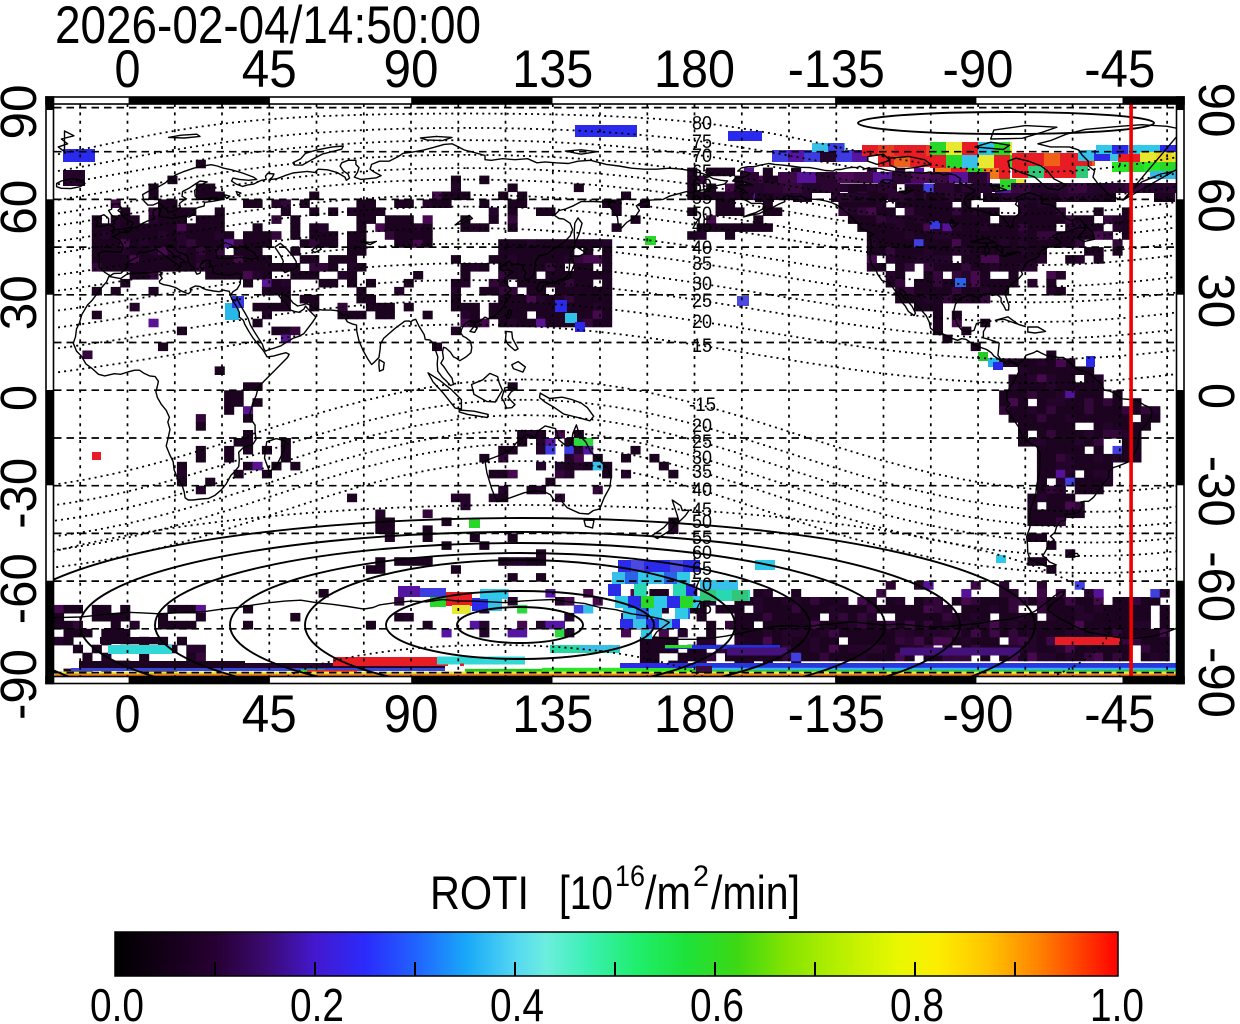  Describe the element at coordinates (1117, 1001) in the screenshot. I see `svg-text: 1.0` at that location.